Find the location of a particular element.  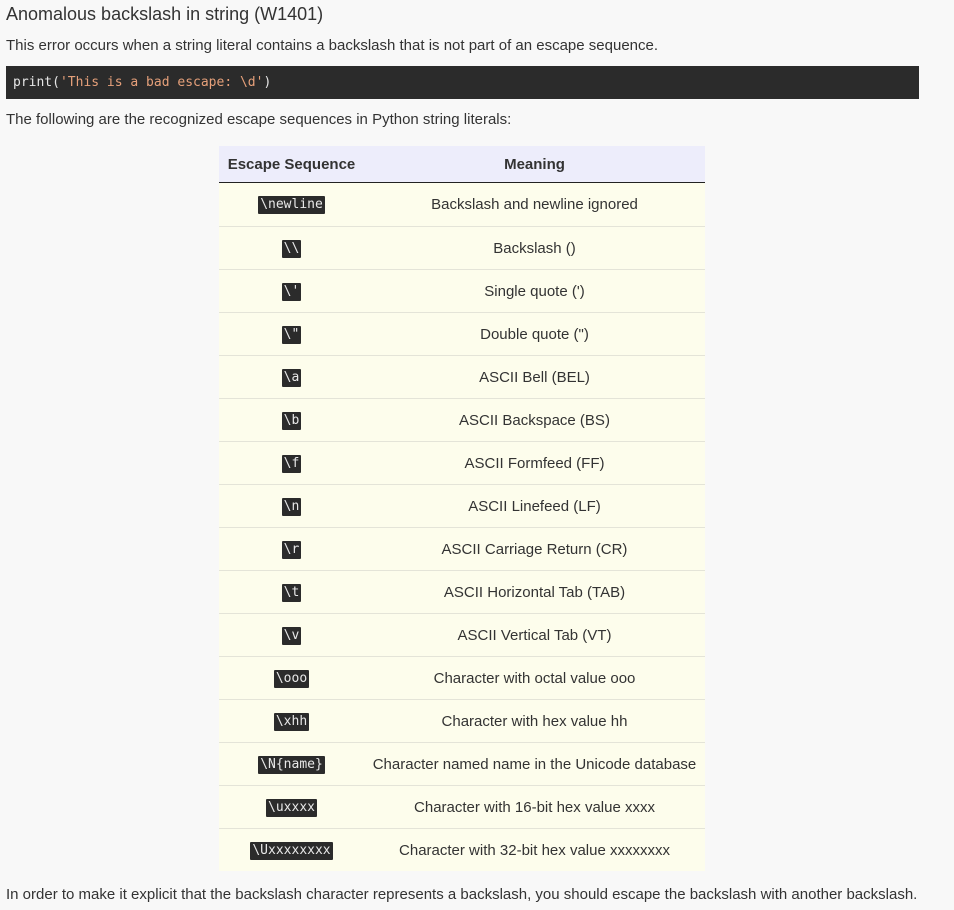

meaning-cell: Double quote (") is located at coordinates (534, 334).